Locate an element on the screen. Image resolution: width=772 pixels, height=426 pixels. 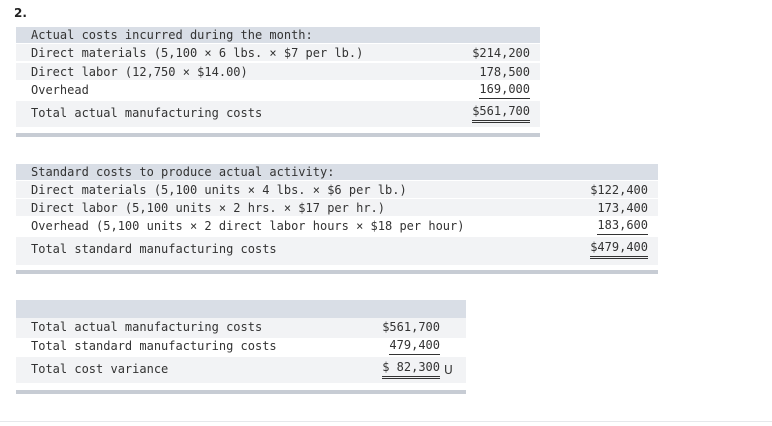
row-amount: 173,400 is located at coordinates (622, 208).